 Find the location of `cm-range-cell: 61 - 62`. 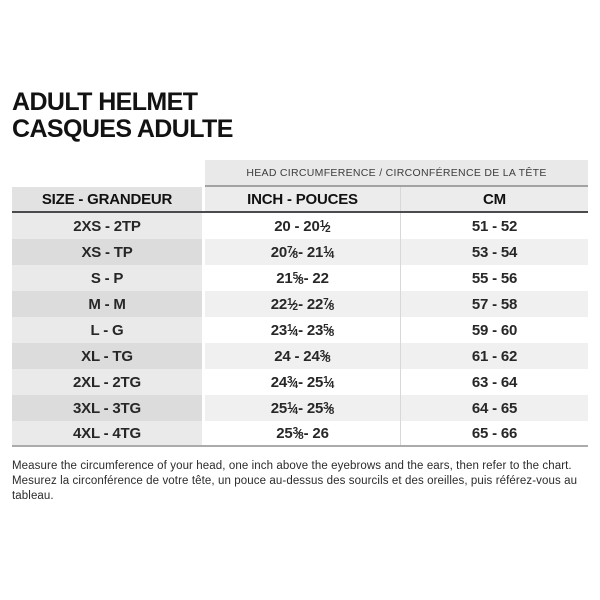

cm-range-cell: 61 - 62 is located at coordinates (494, 356).